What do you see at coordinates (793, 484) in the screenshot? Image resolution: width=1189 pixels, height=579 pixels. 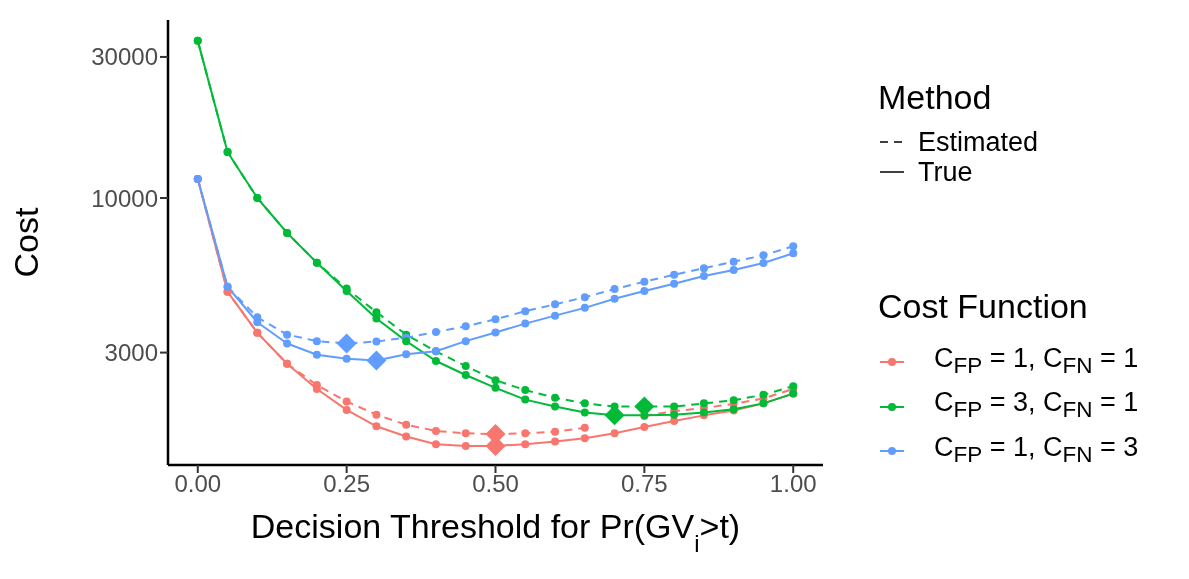 I see `x-tick-label: 1.00` at bounding box center [793, 484].